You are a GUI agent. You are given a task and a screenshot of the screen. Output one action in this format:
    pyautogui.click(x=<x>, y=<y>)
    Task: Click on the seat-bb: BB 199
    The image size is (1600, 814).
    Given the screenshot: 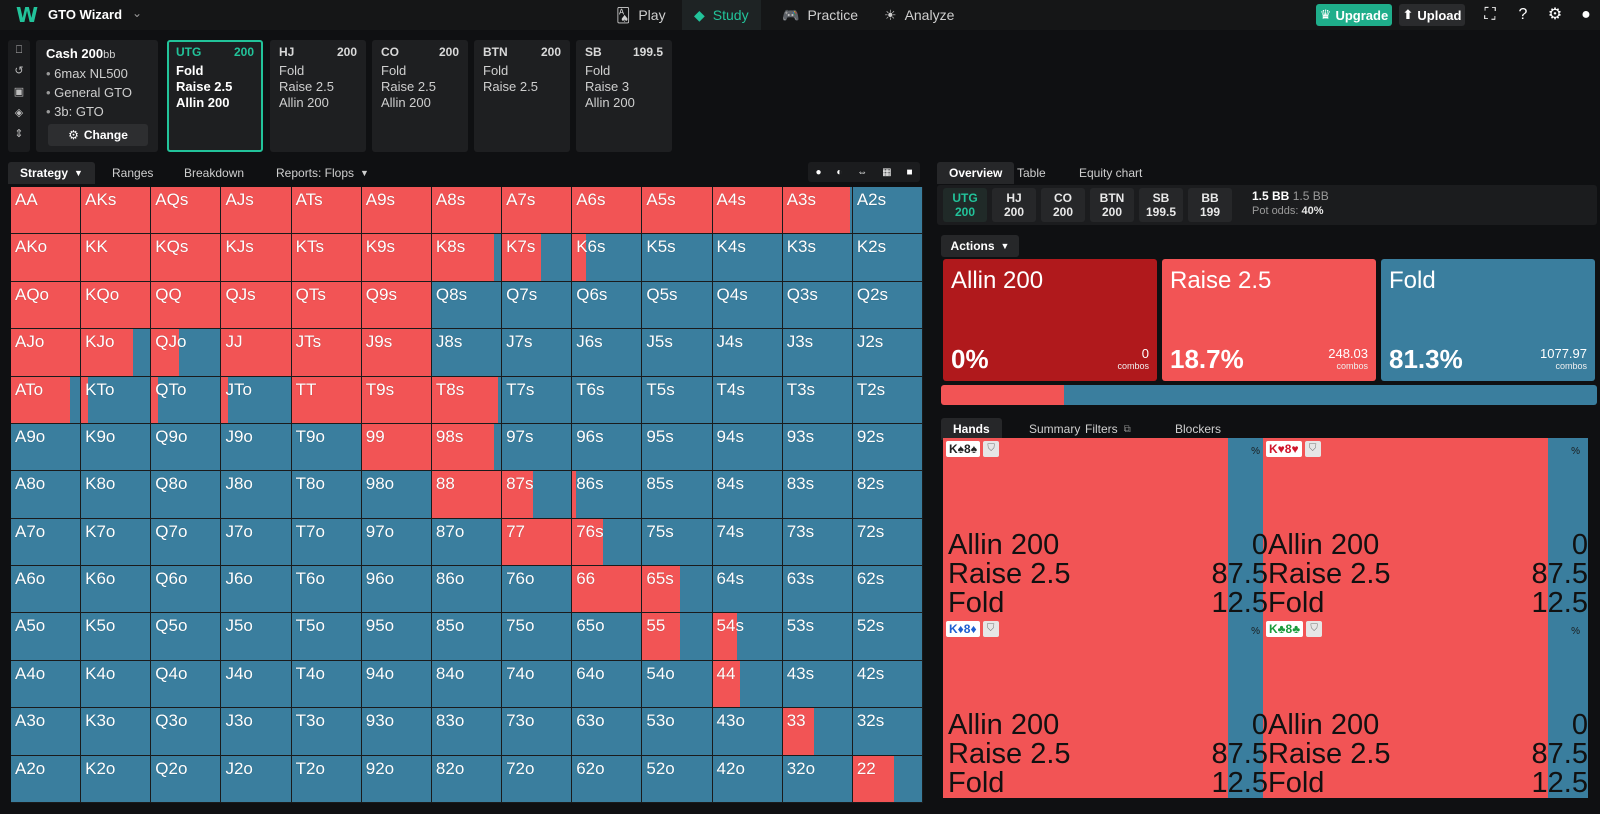 What is the action you would take?
    pyautogui.click(x=1210, y=205)
    